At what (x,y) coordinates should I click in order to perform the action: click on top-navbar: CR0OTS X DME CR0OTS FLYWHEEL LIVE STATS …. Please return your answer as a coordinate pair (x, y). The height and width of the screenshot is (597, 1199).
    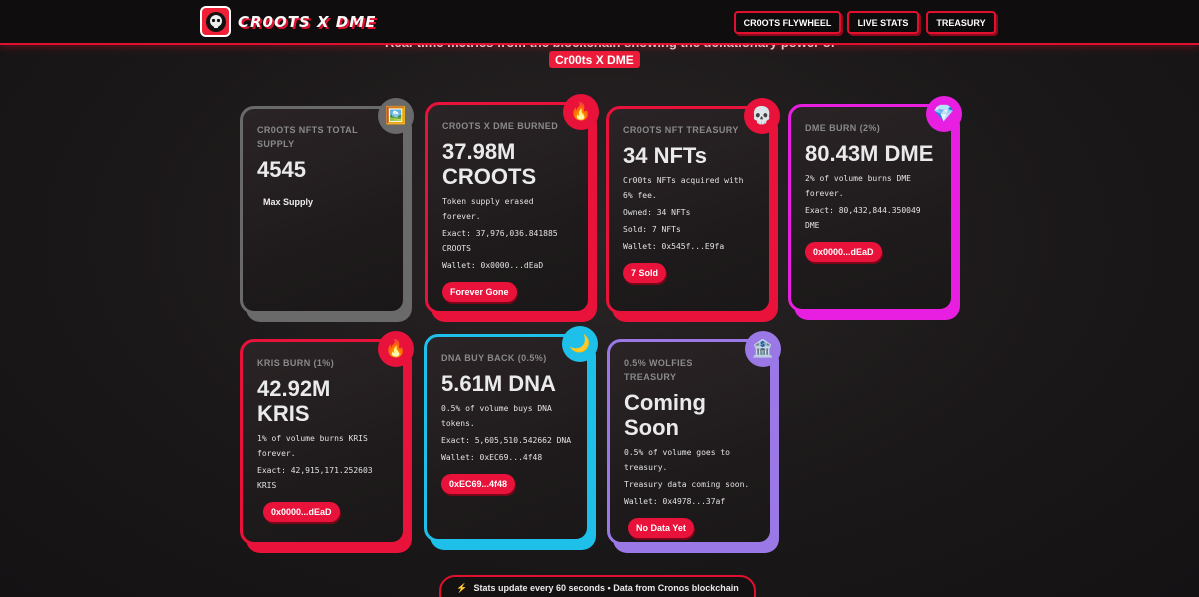
    Looking at the image, I should click on (599, 22).